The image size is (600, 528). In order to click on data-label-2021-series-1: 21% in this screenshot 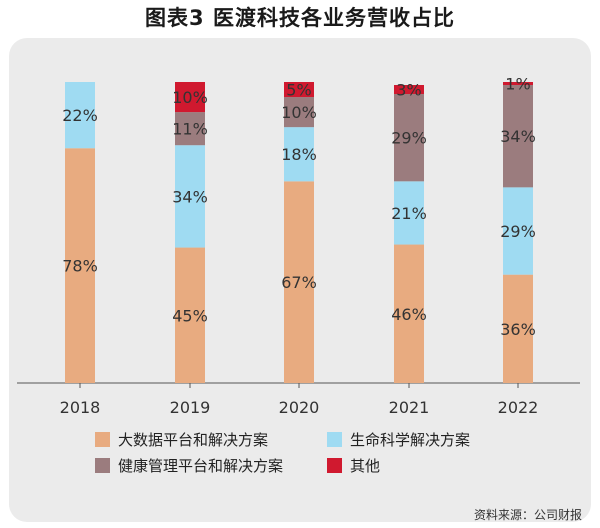, I will do `click(409, 213)`.